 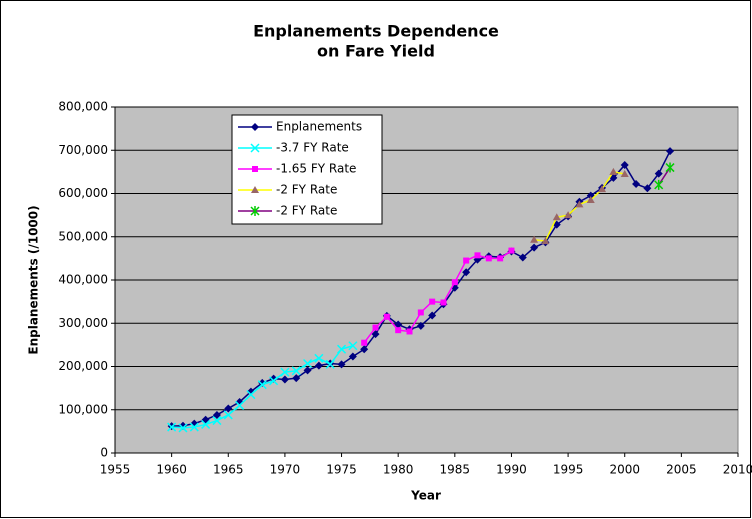 I want to click on y-tick-label: 700,000, so click(x=83, y=150).